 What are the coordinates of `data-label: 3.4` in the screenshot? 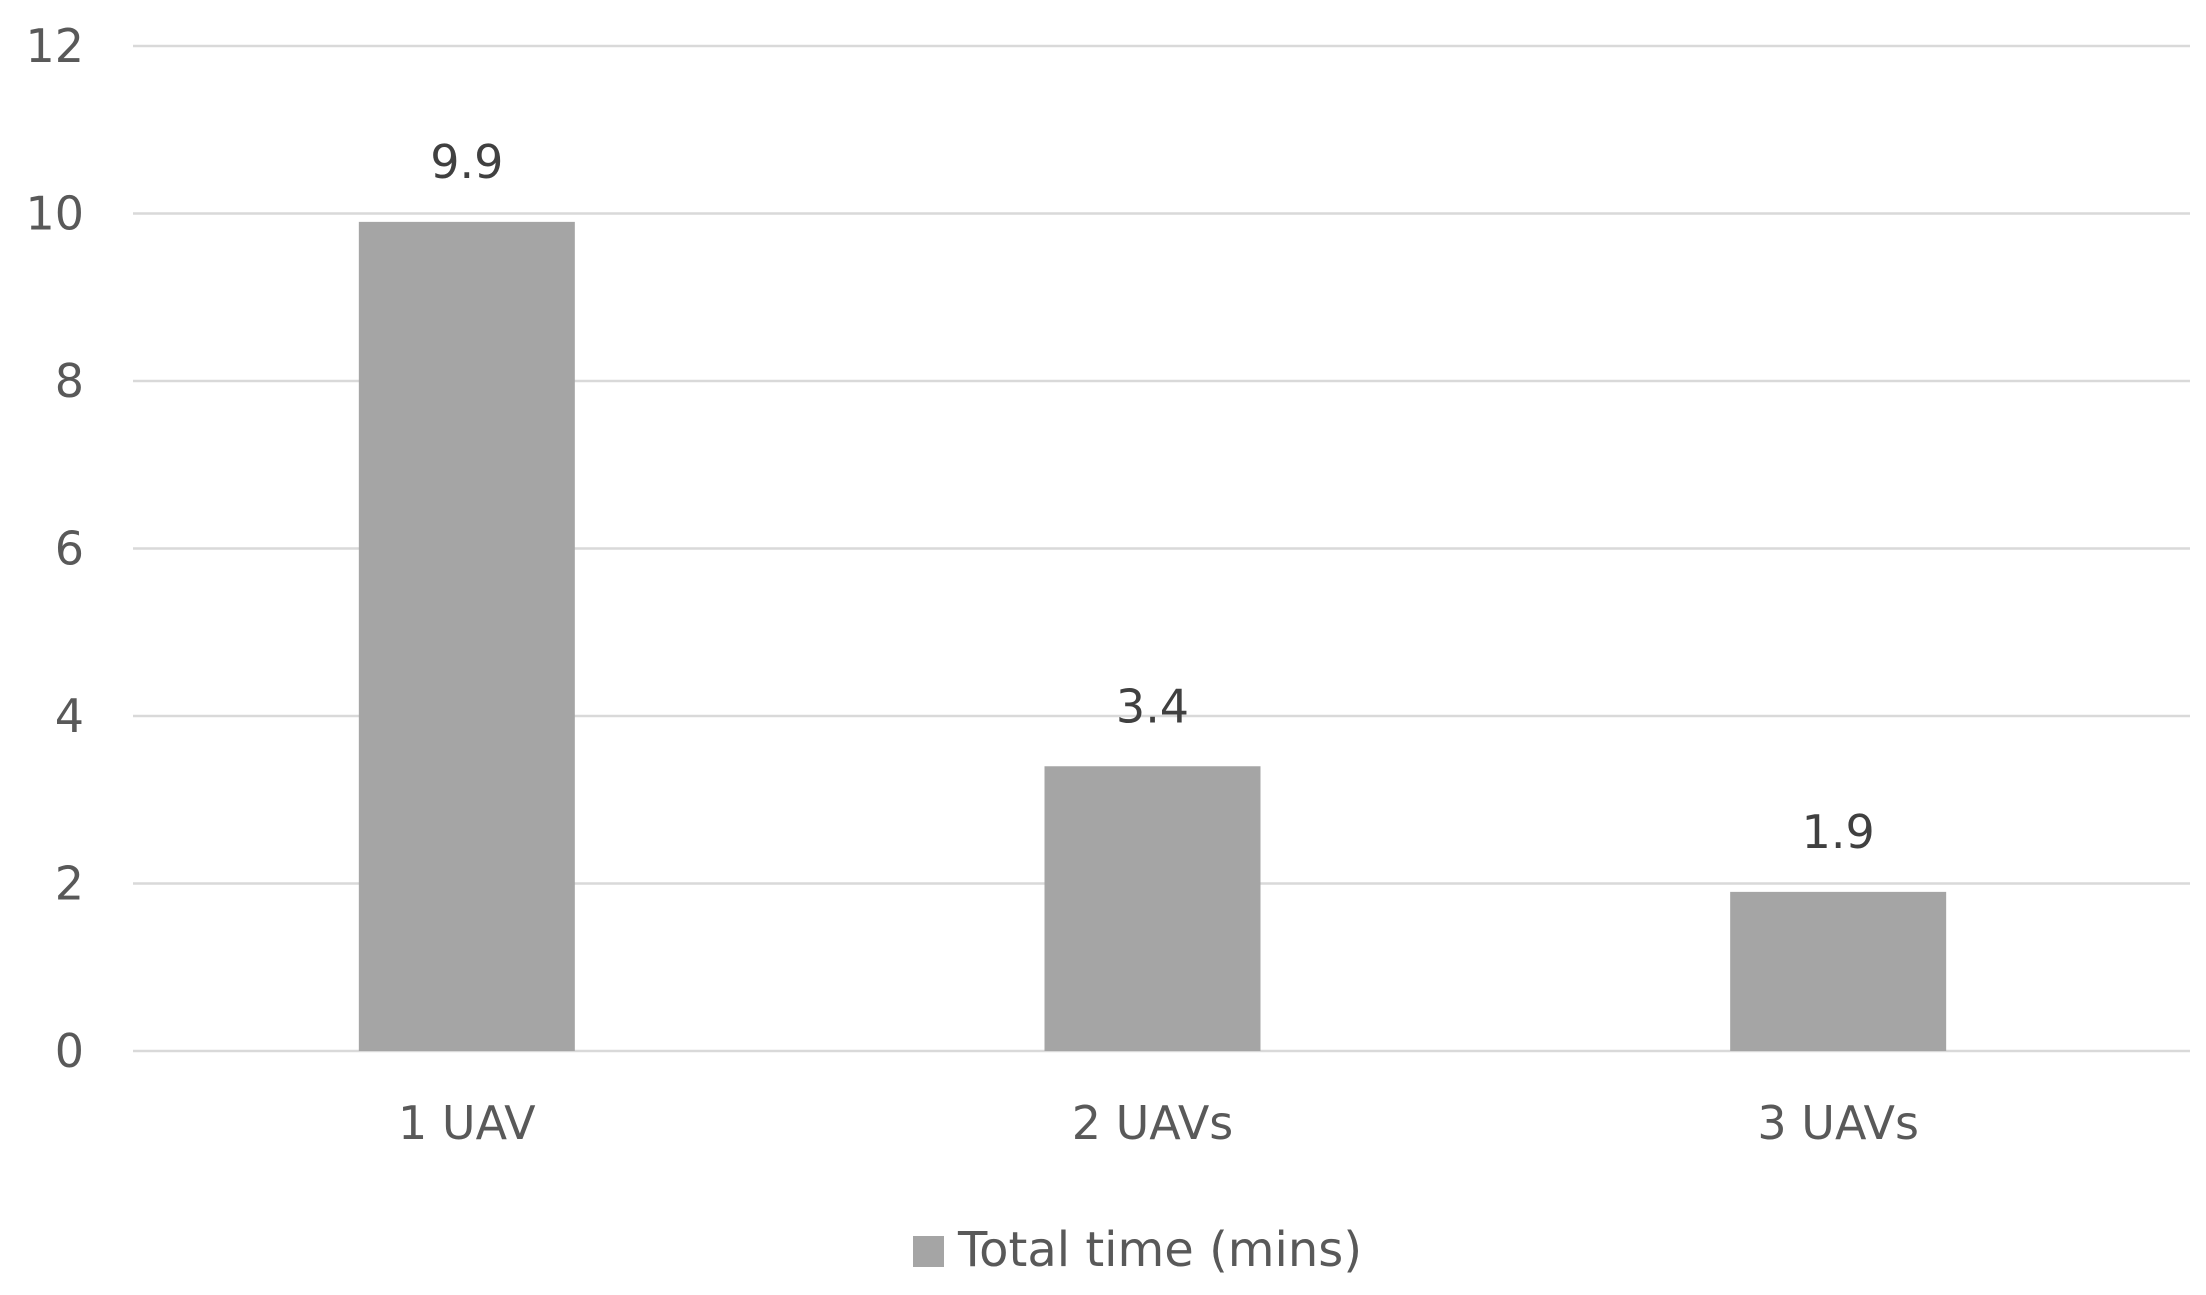 It's located at (1152, 706).